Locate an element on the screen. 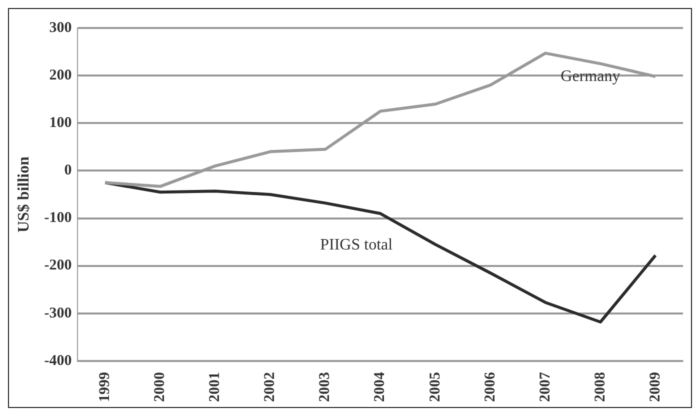 This screenshot has width=700, height=416. x-tick-label: 2008 is located at coordinates (600, 387).